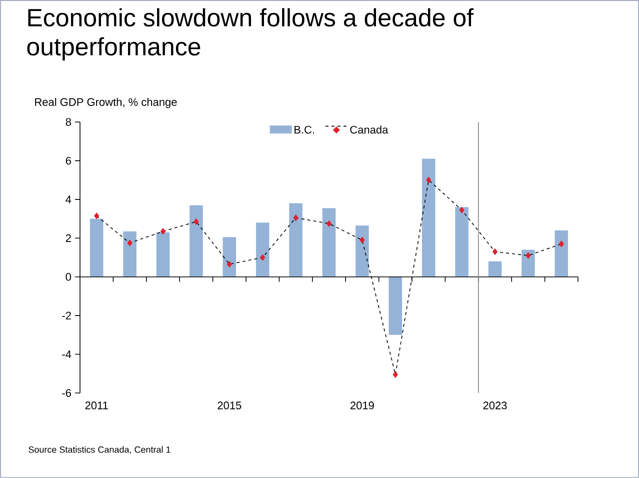 This screenshot has height=478, width=639. I want to click on y-tick-label: 6, so click(68, 160).